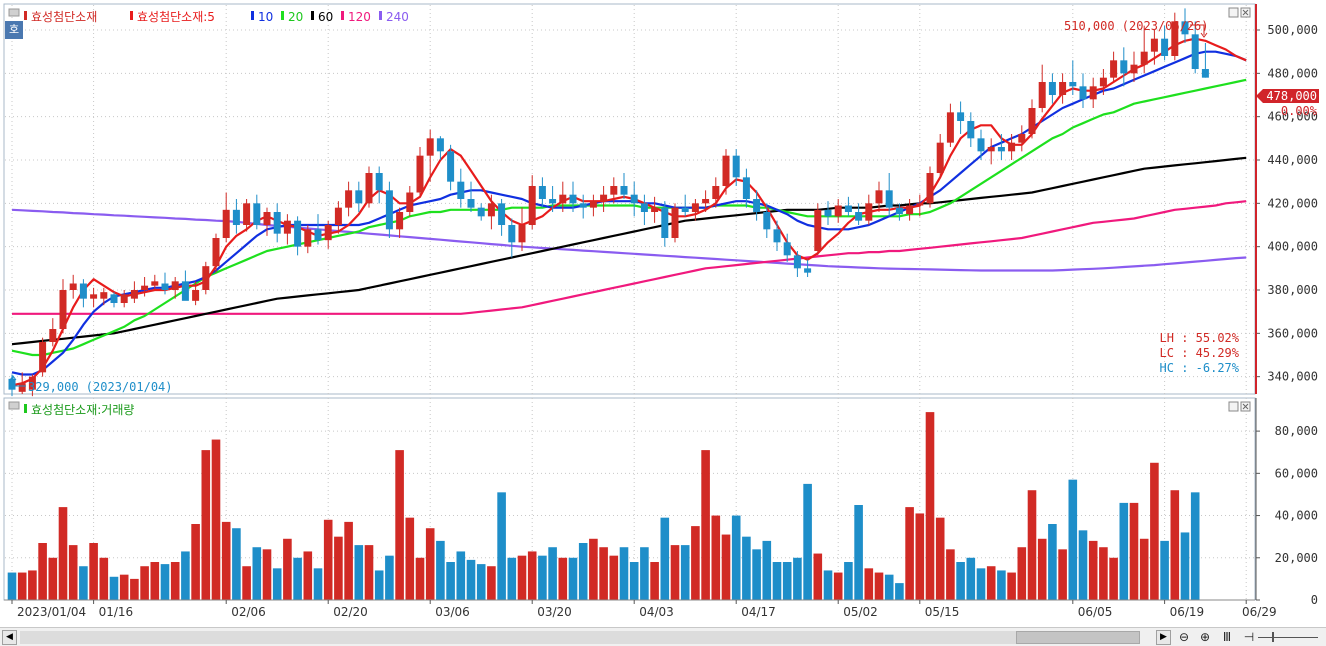  I want to click on legend-menu-icon, so click(14, 12).